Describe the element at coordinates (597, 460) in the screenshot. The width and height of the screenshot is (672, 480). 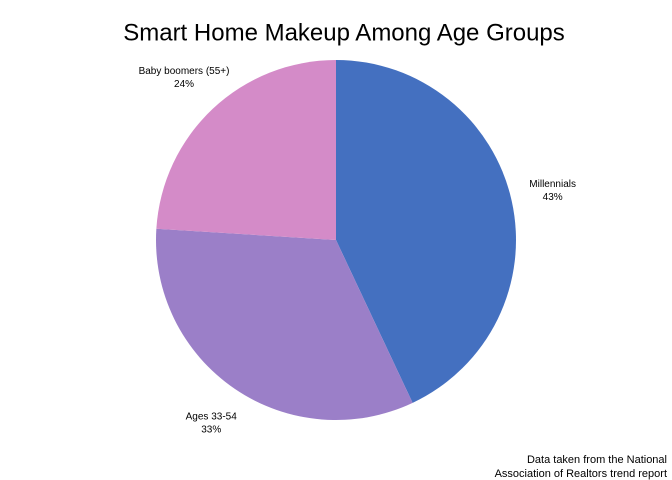
I see `annotation: Data taken from the National` at that location.